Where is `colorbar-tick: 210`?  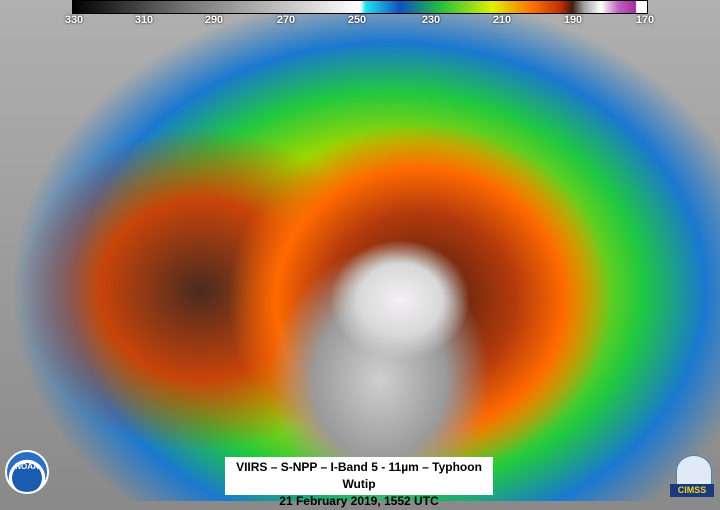 colorbar-tick: 210 is located at coordinates (502, 20).